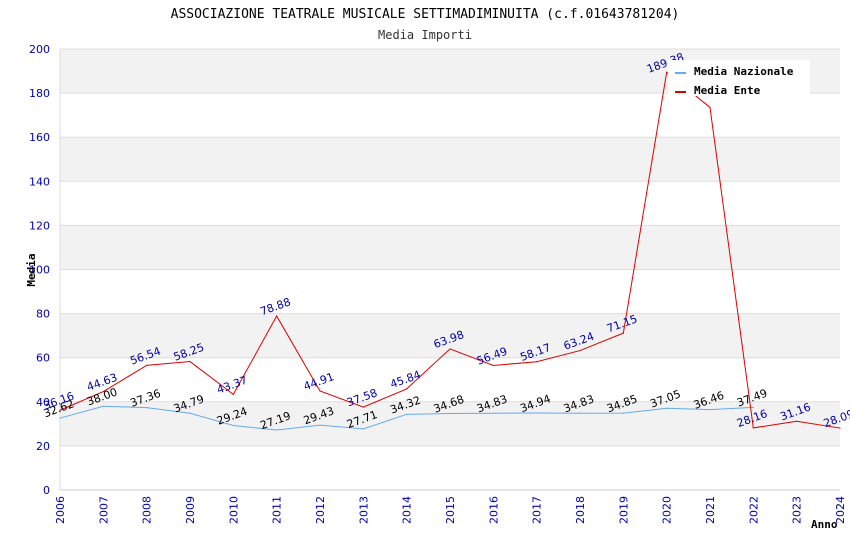 The width and height of the screenshot is (850, 550). Describe the element at coordinates (43, 402) in the screenshot. I see `y-tick-label: 40` at that location.